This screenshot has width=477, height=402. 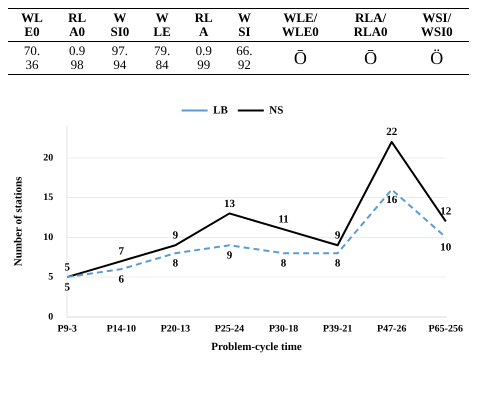 What do you see at coordinates (392, 200) in the screenshot?
I see `data-label: 16` at bounding box center [392, 200].